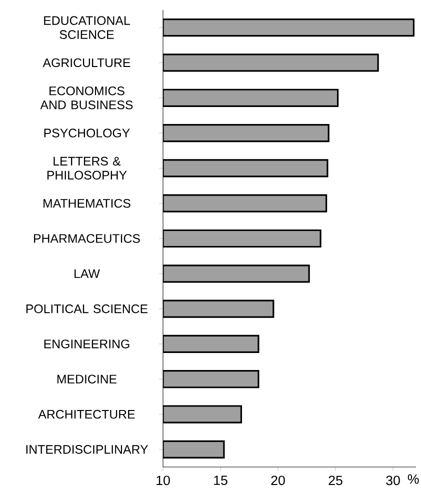 This screenshot has width=421, height=498. I want to click on y-tick-label: POLITICAL SCIENCE, so click(87, 309).